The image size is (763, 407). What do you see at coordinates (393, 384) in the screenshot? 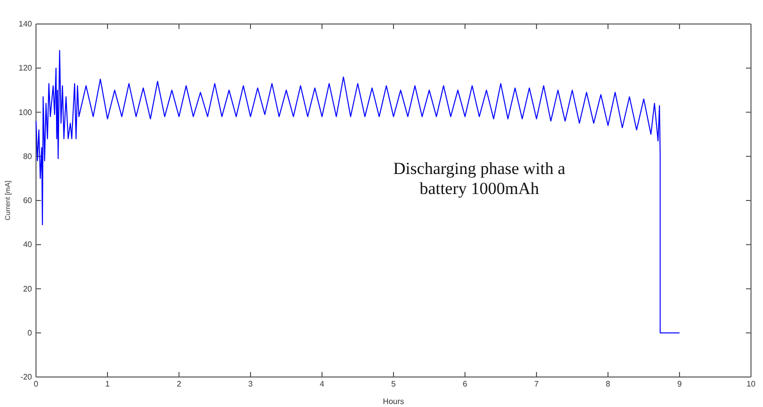
I see `x-tick-label: 5` at bounding box center [393, 384].